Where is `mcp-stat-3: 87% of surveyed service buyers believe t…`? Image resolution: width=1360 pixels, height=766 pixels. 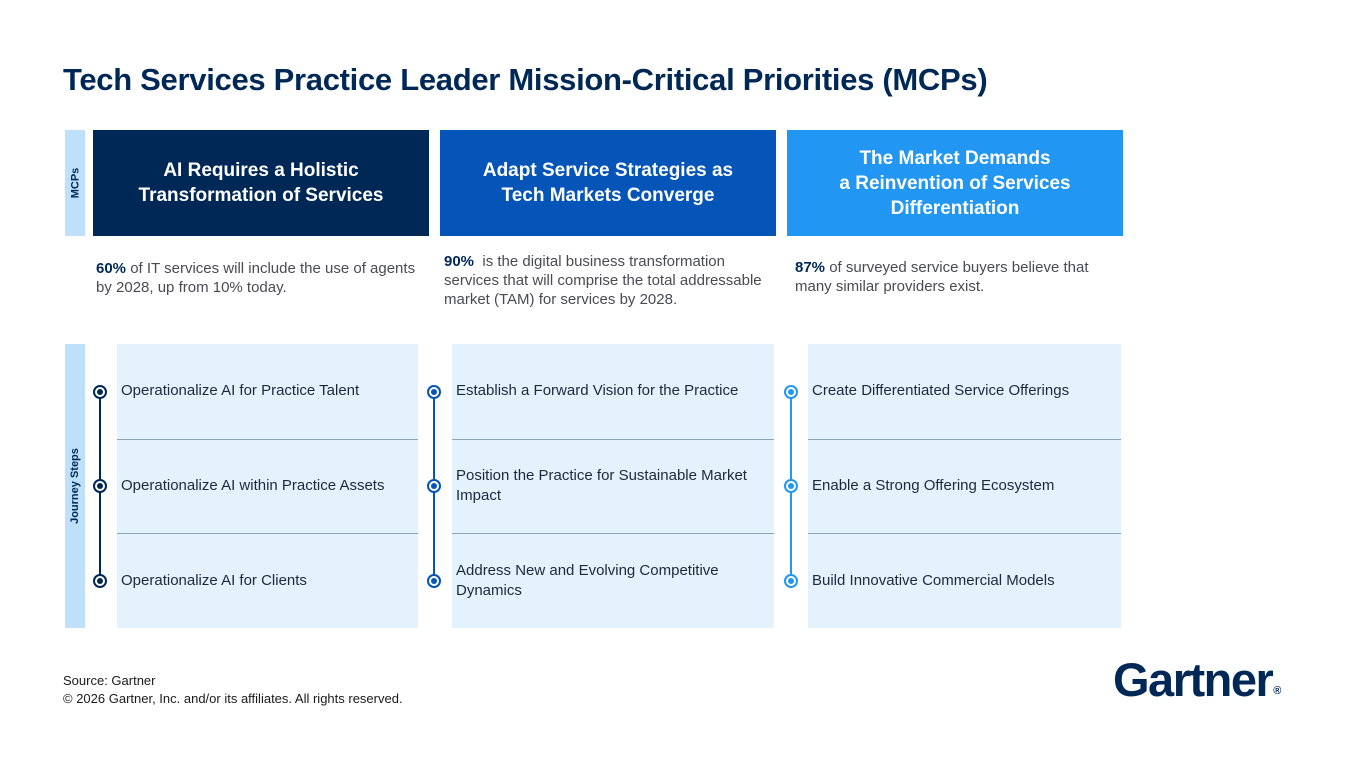
mcp-stat-3: 87% of surveyed service buyers believe t… is located at coordinates (960, 277).